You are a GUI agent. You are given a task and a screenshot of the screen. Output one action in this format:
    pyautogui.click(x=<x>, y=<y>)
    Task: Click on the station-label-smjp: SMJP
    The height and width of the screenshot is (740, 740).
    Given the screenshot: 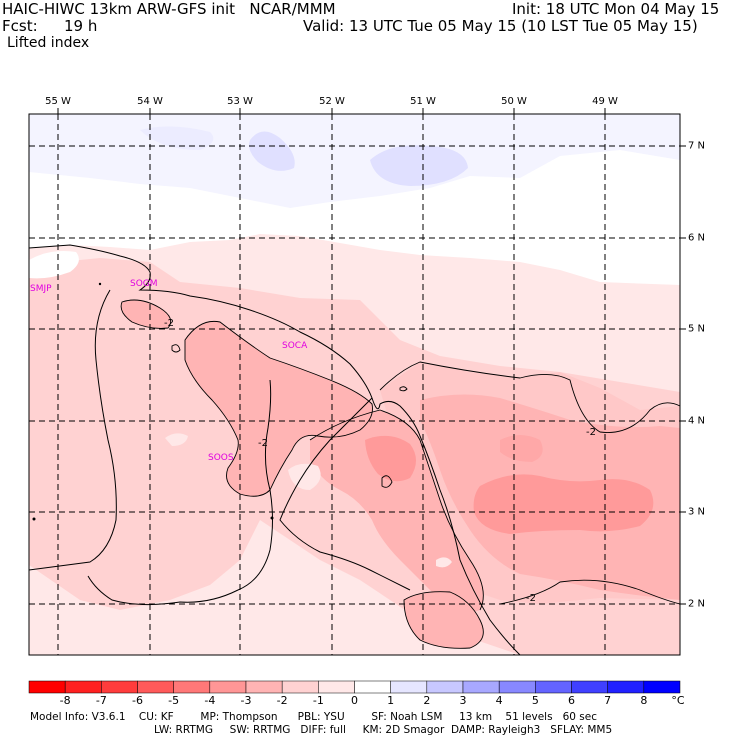 What is the action you would take?
    pyautogui.click(x=41, y=289)
    